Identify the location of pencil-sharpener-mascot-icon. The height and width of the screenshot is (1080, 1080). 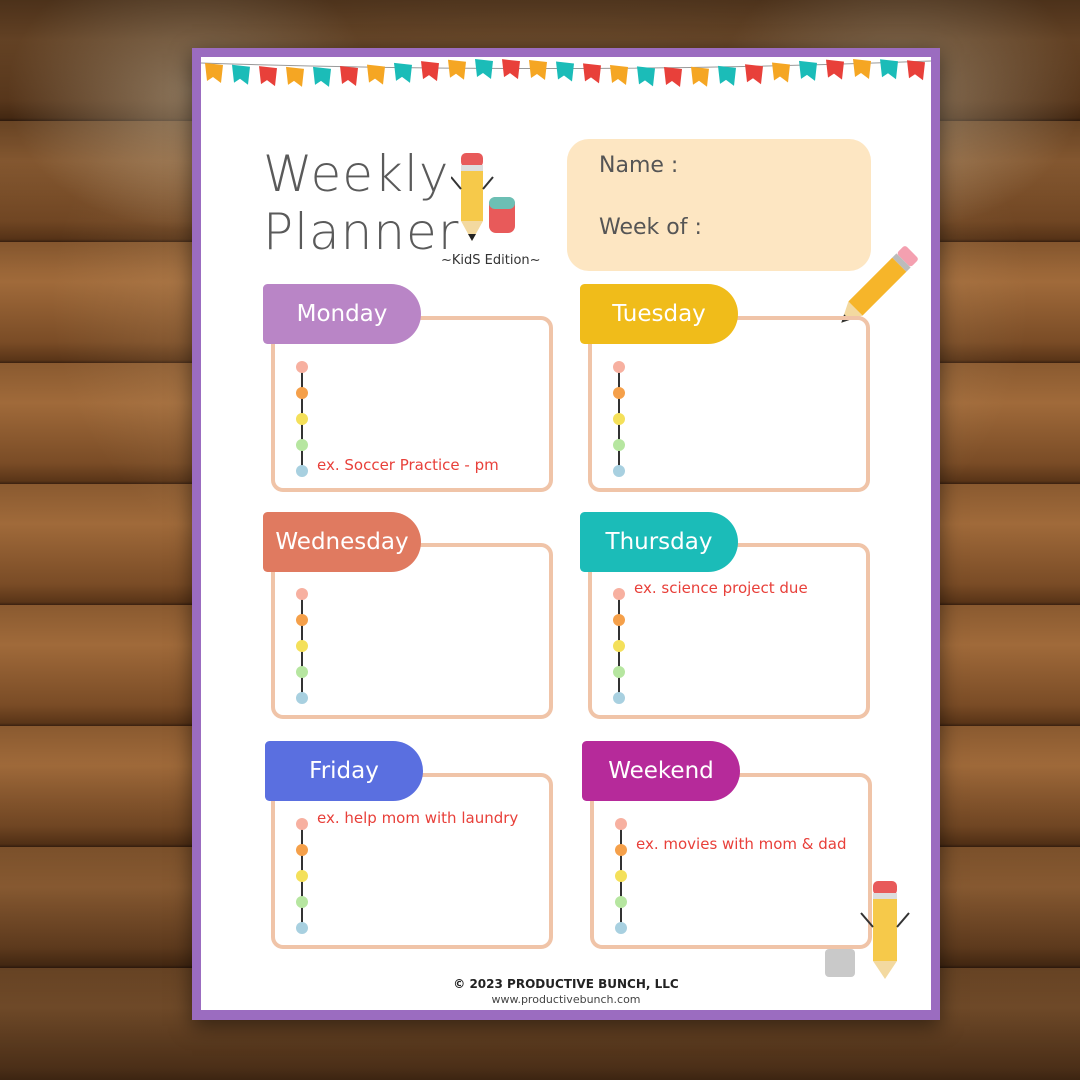
(867, 930).